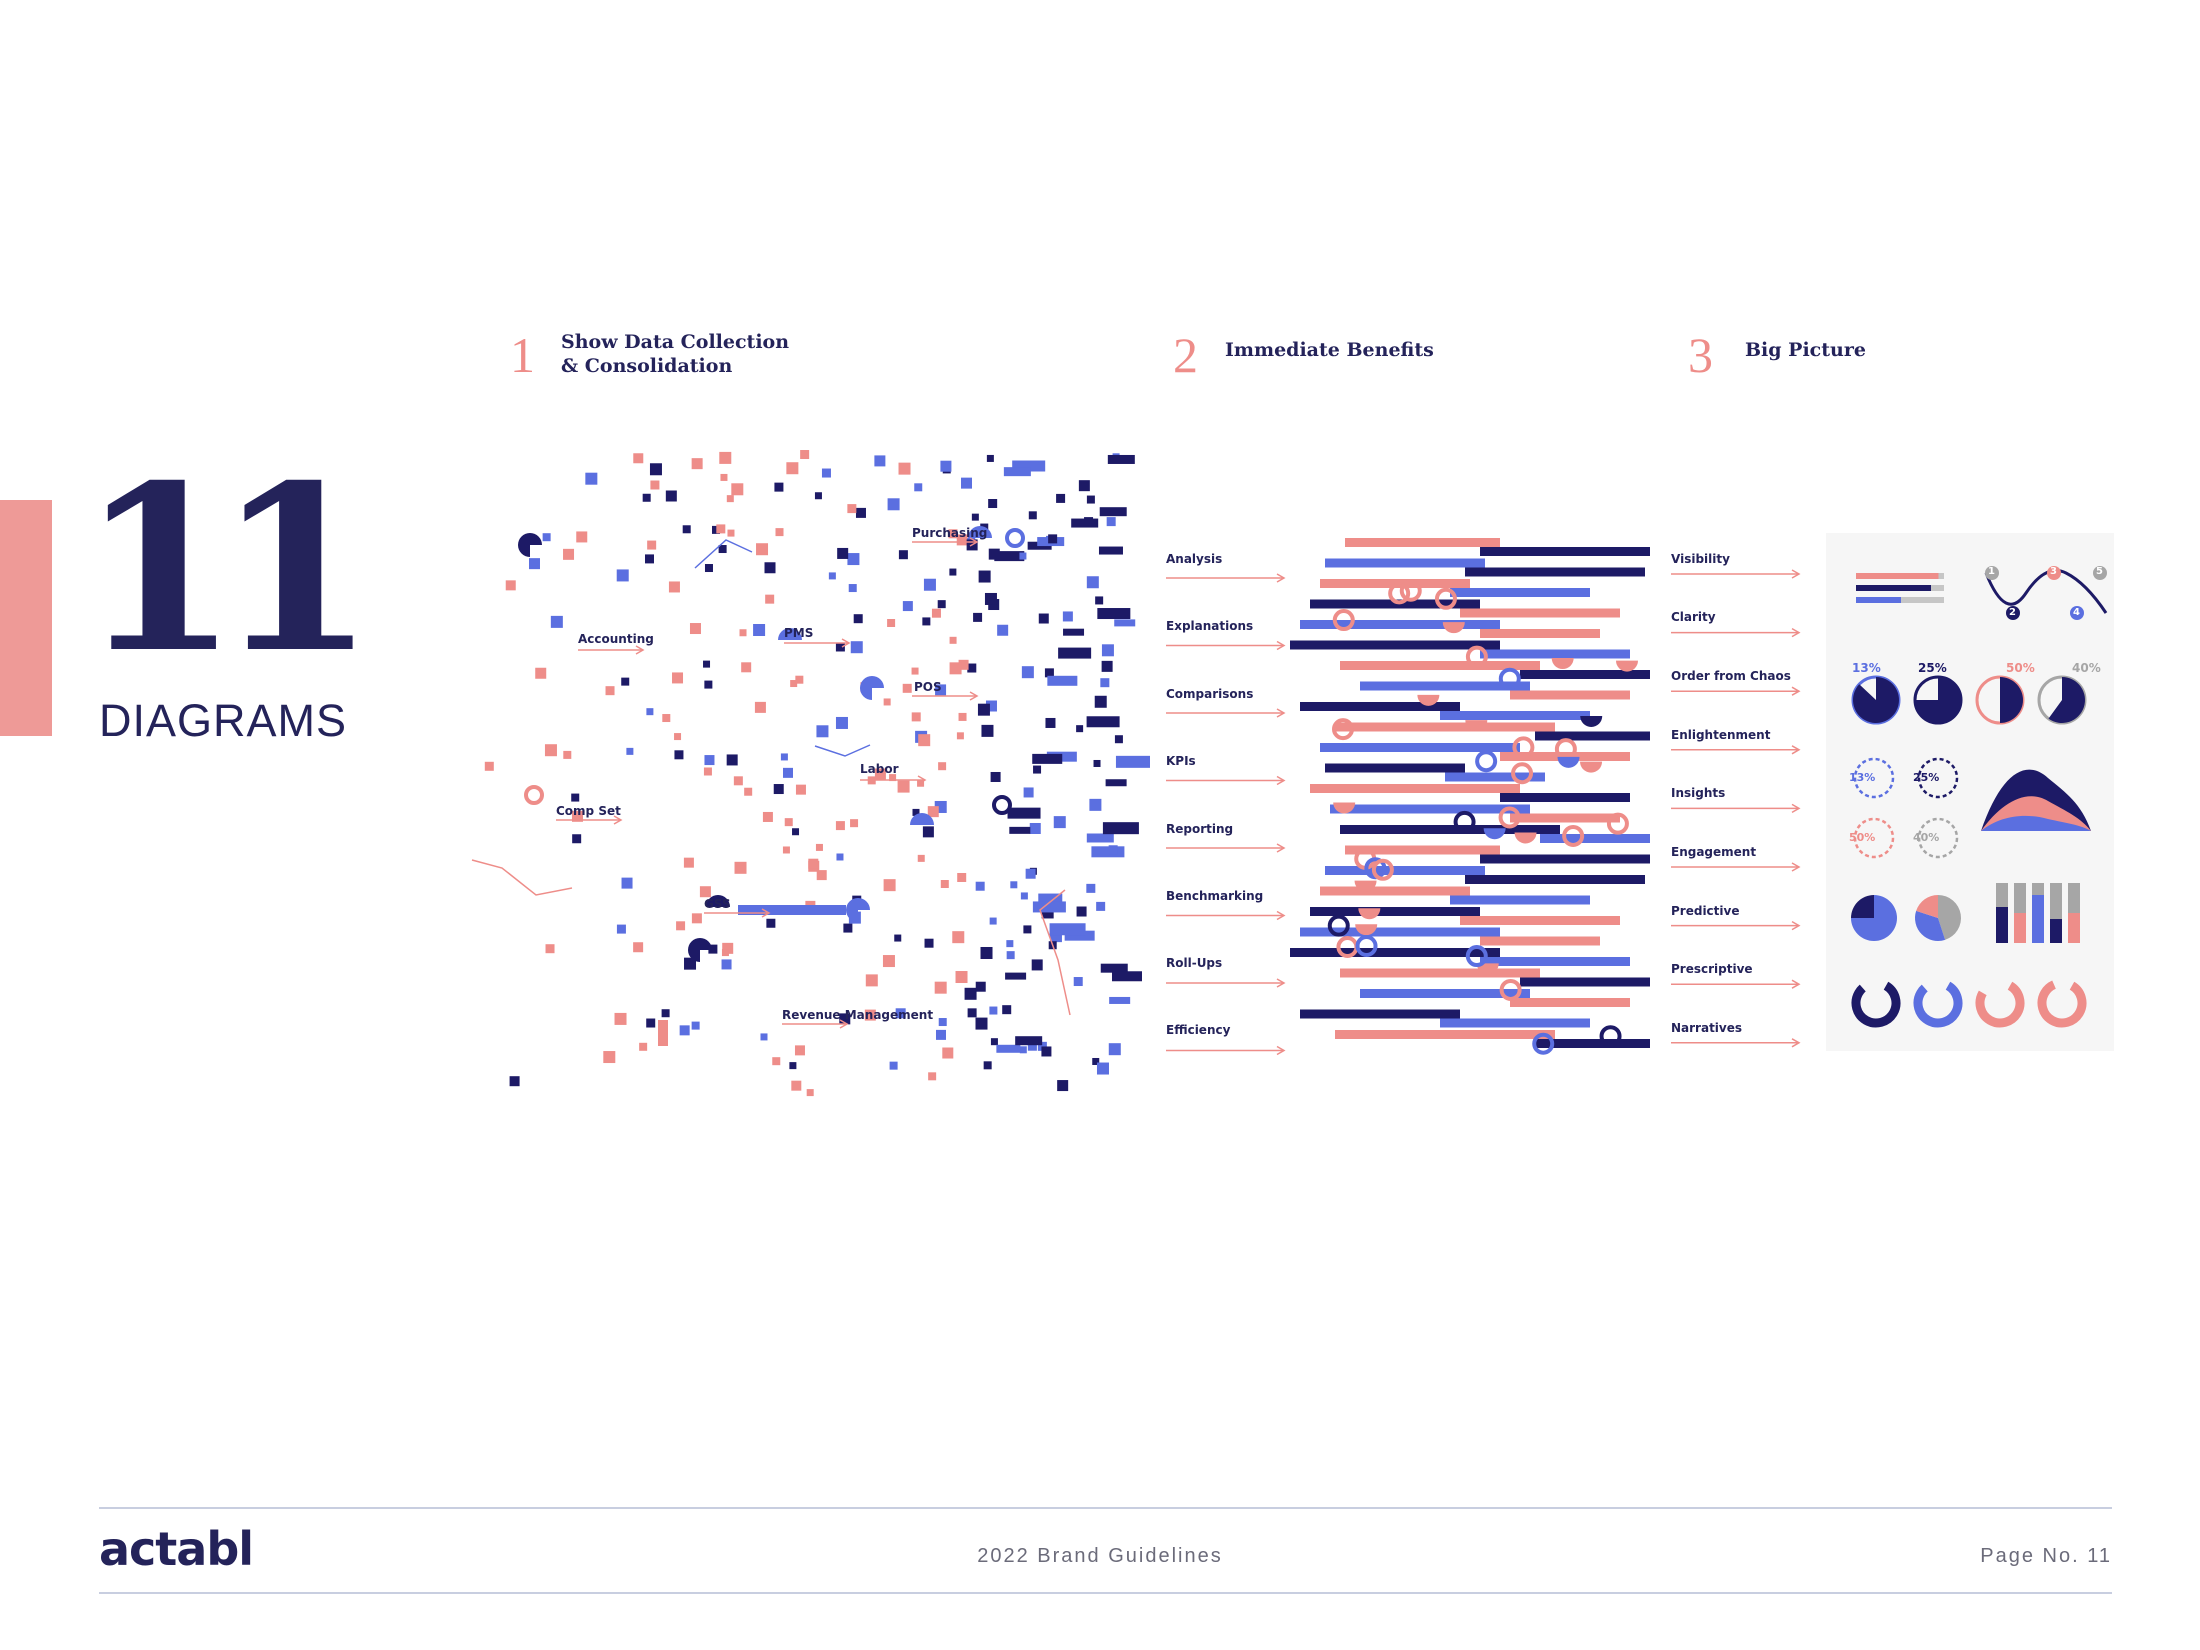 Image resolution: width=2200 pixels, height=1650 pixels. I want to click on quarter-circle, so click(700, 950).